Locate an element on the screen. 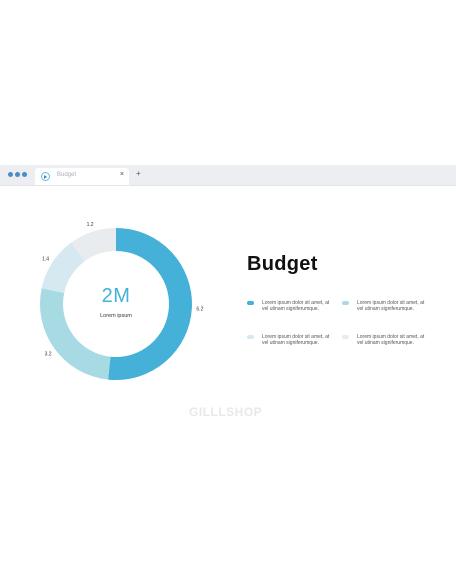 This screenshot has height=586, width=456. browser-toolbar: Budget × + is located at coordinates (228, 175).